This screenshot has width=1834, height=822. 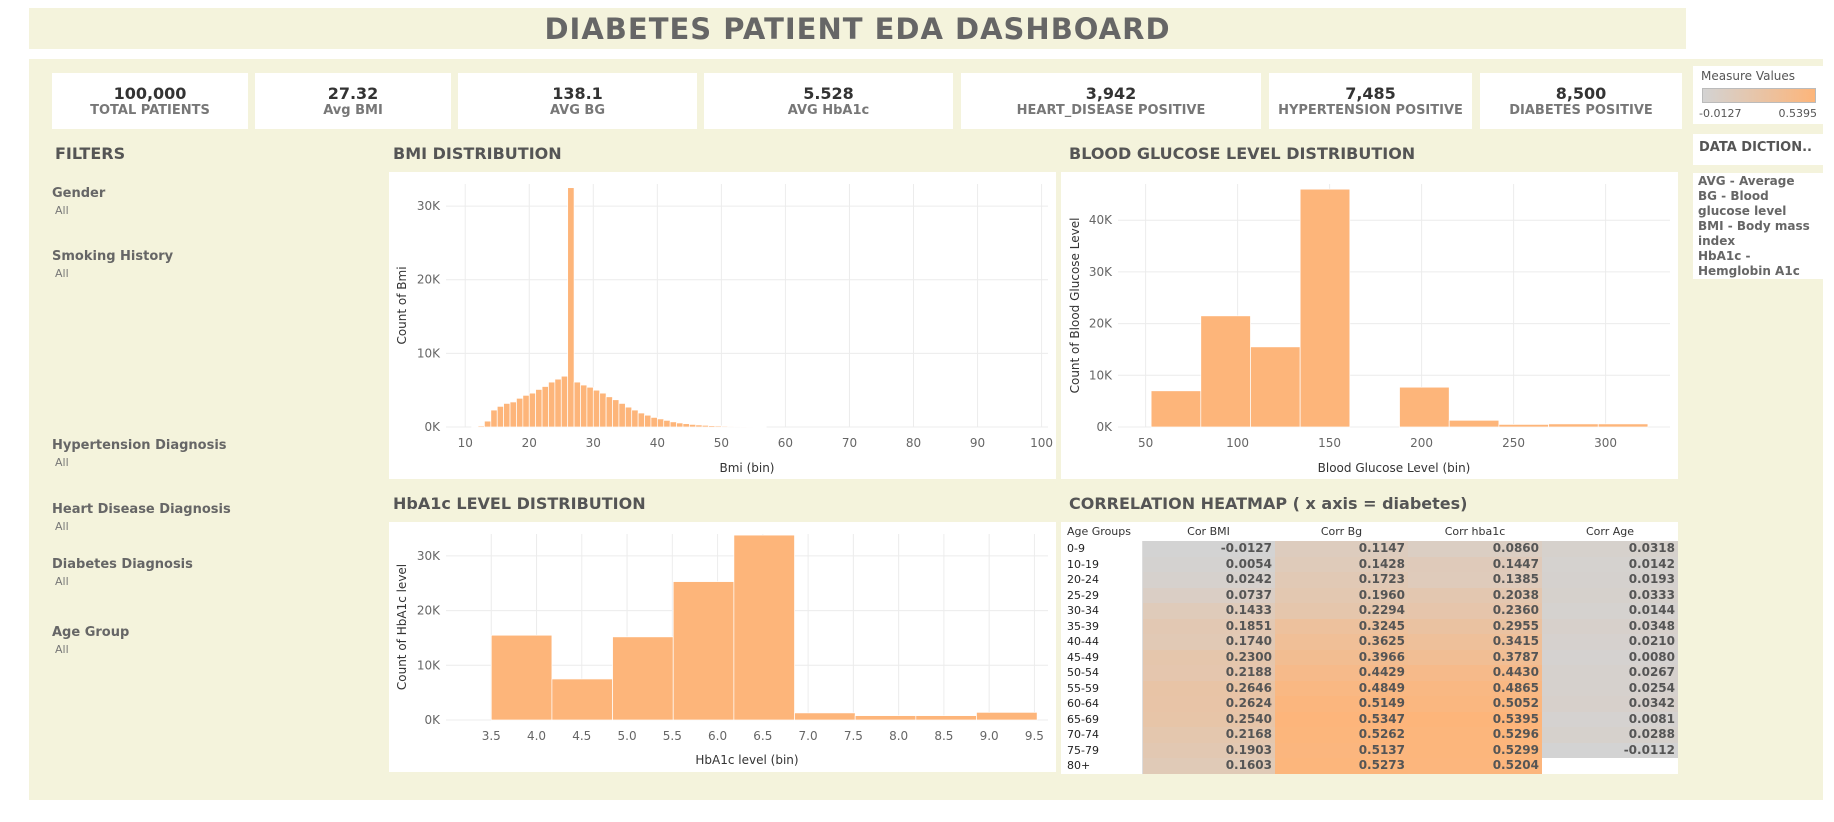 I want to click on heatmap-cell: 0.4429, so click(x=1341, y=673).